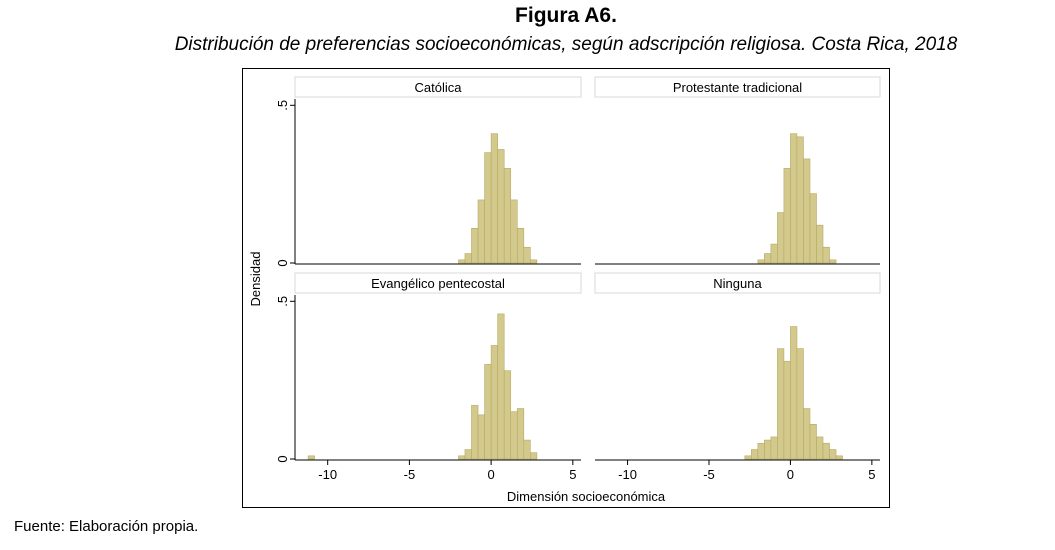  I want to click on figure-title: Figura A6., so click(566, 15).